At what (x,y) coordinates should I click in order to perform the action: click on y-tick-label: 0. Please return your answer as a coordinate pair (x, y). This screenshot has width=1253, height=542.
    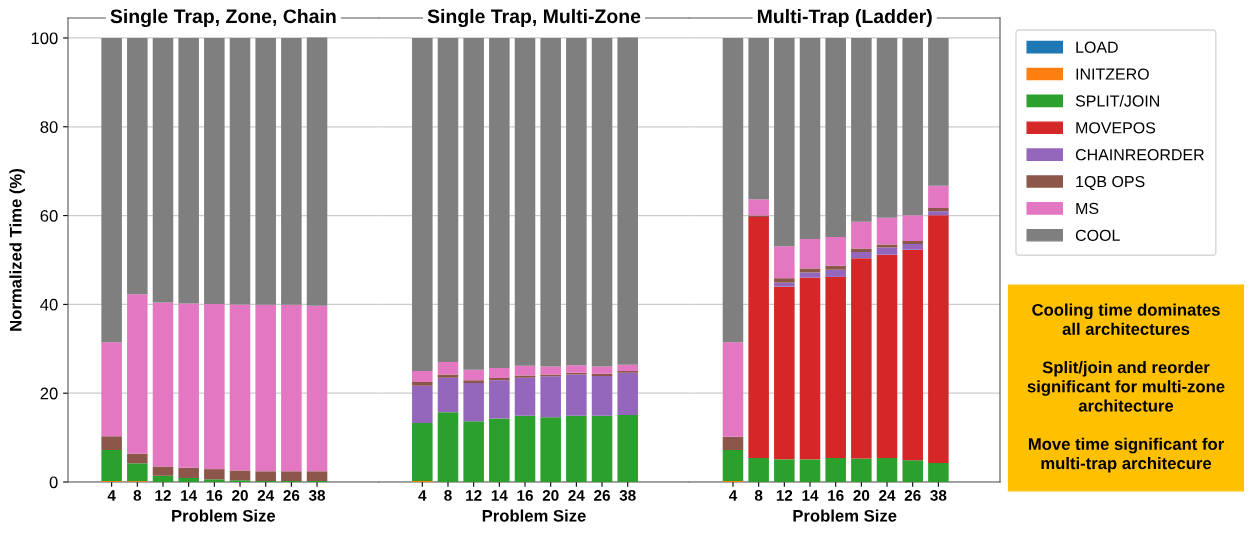
    Looking at the image, I should click on (53, 482).